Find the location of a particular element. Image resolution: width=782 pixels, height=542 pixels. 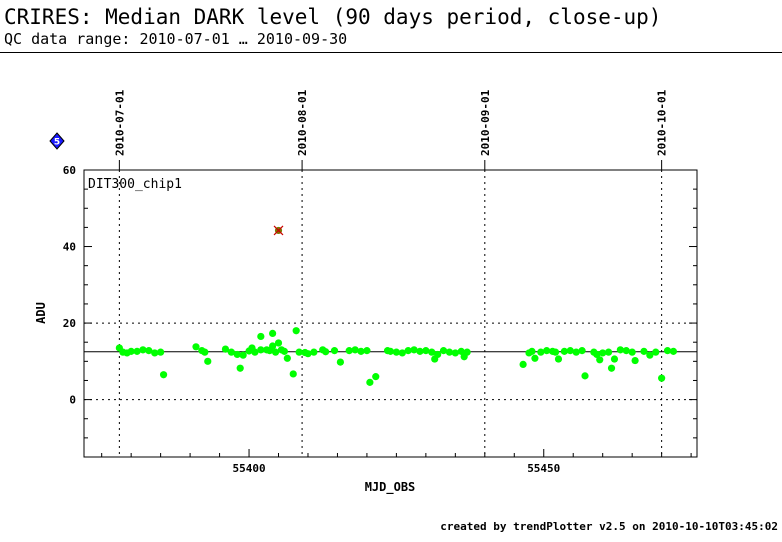

chart-subtitle: QC data range: 2010-07-01 … 2010-09-30 is located at coordinates (176, 39).